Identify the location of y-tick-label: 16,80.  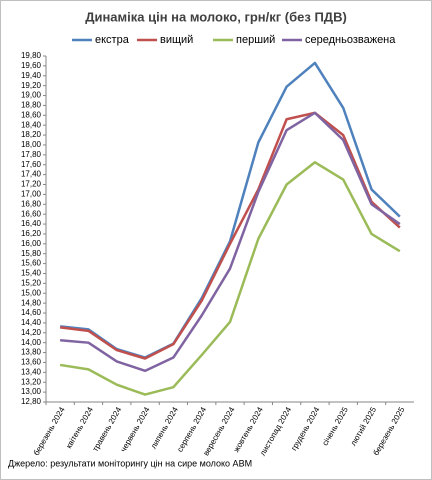
(31, 203).